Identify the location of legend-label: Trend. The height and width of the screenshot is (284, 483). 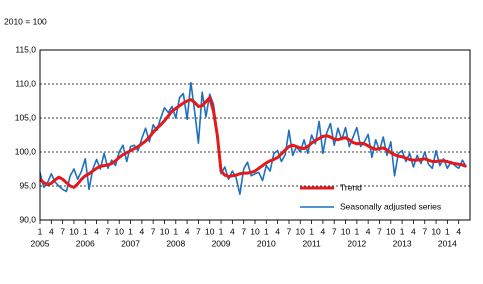
(351, 187).